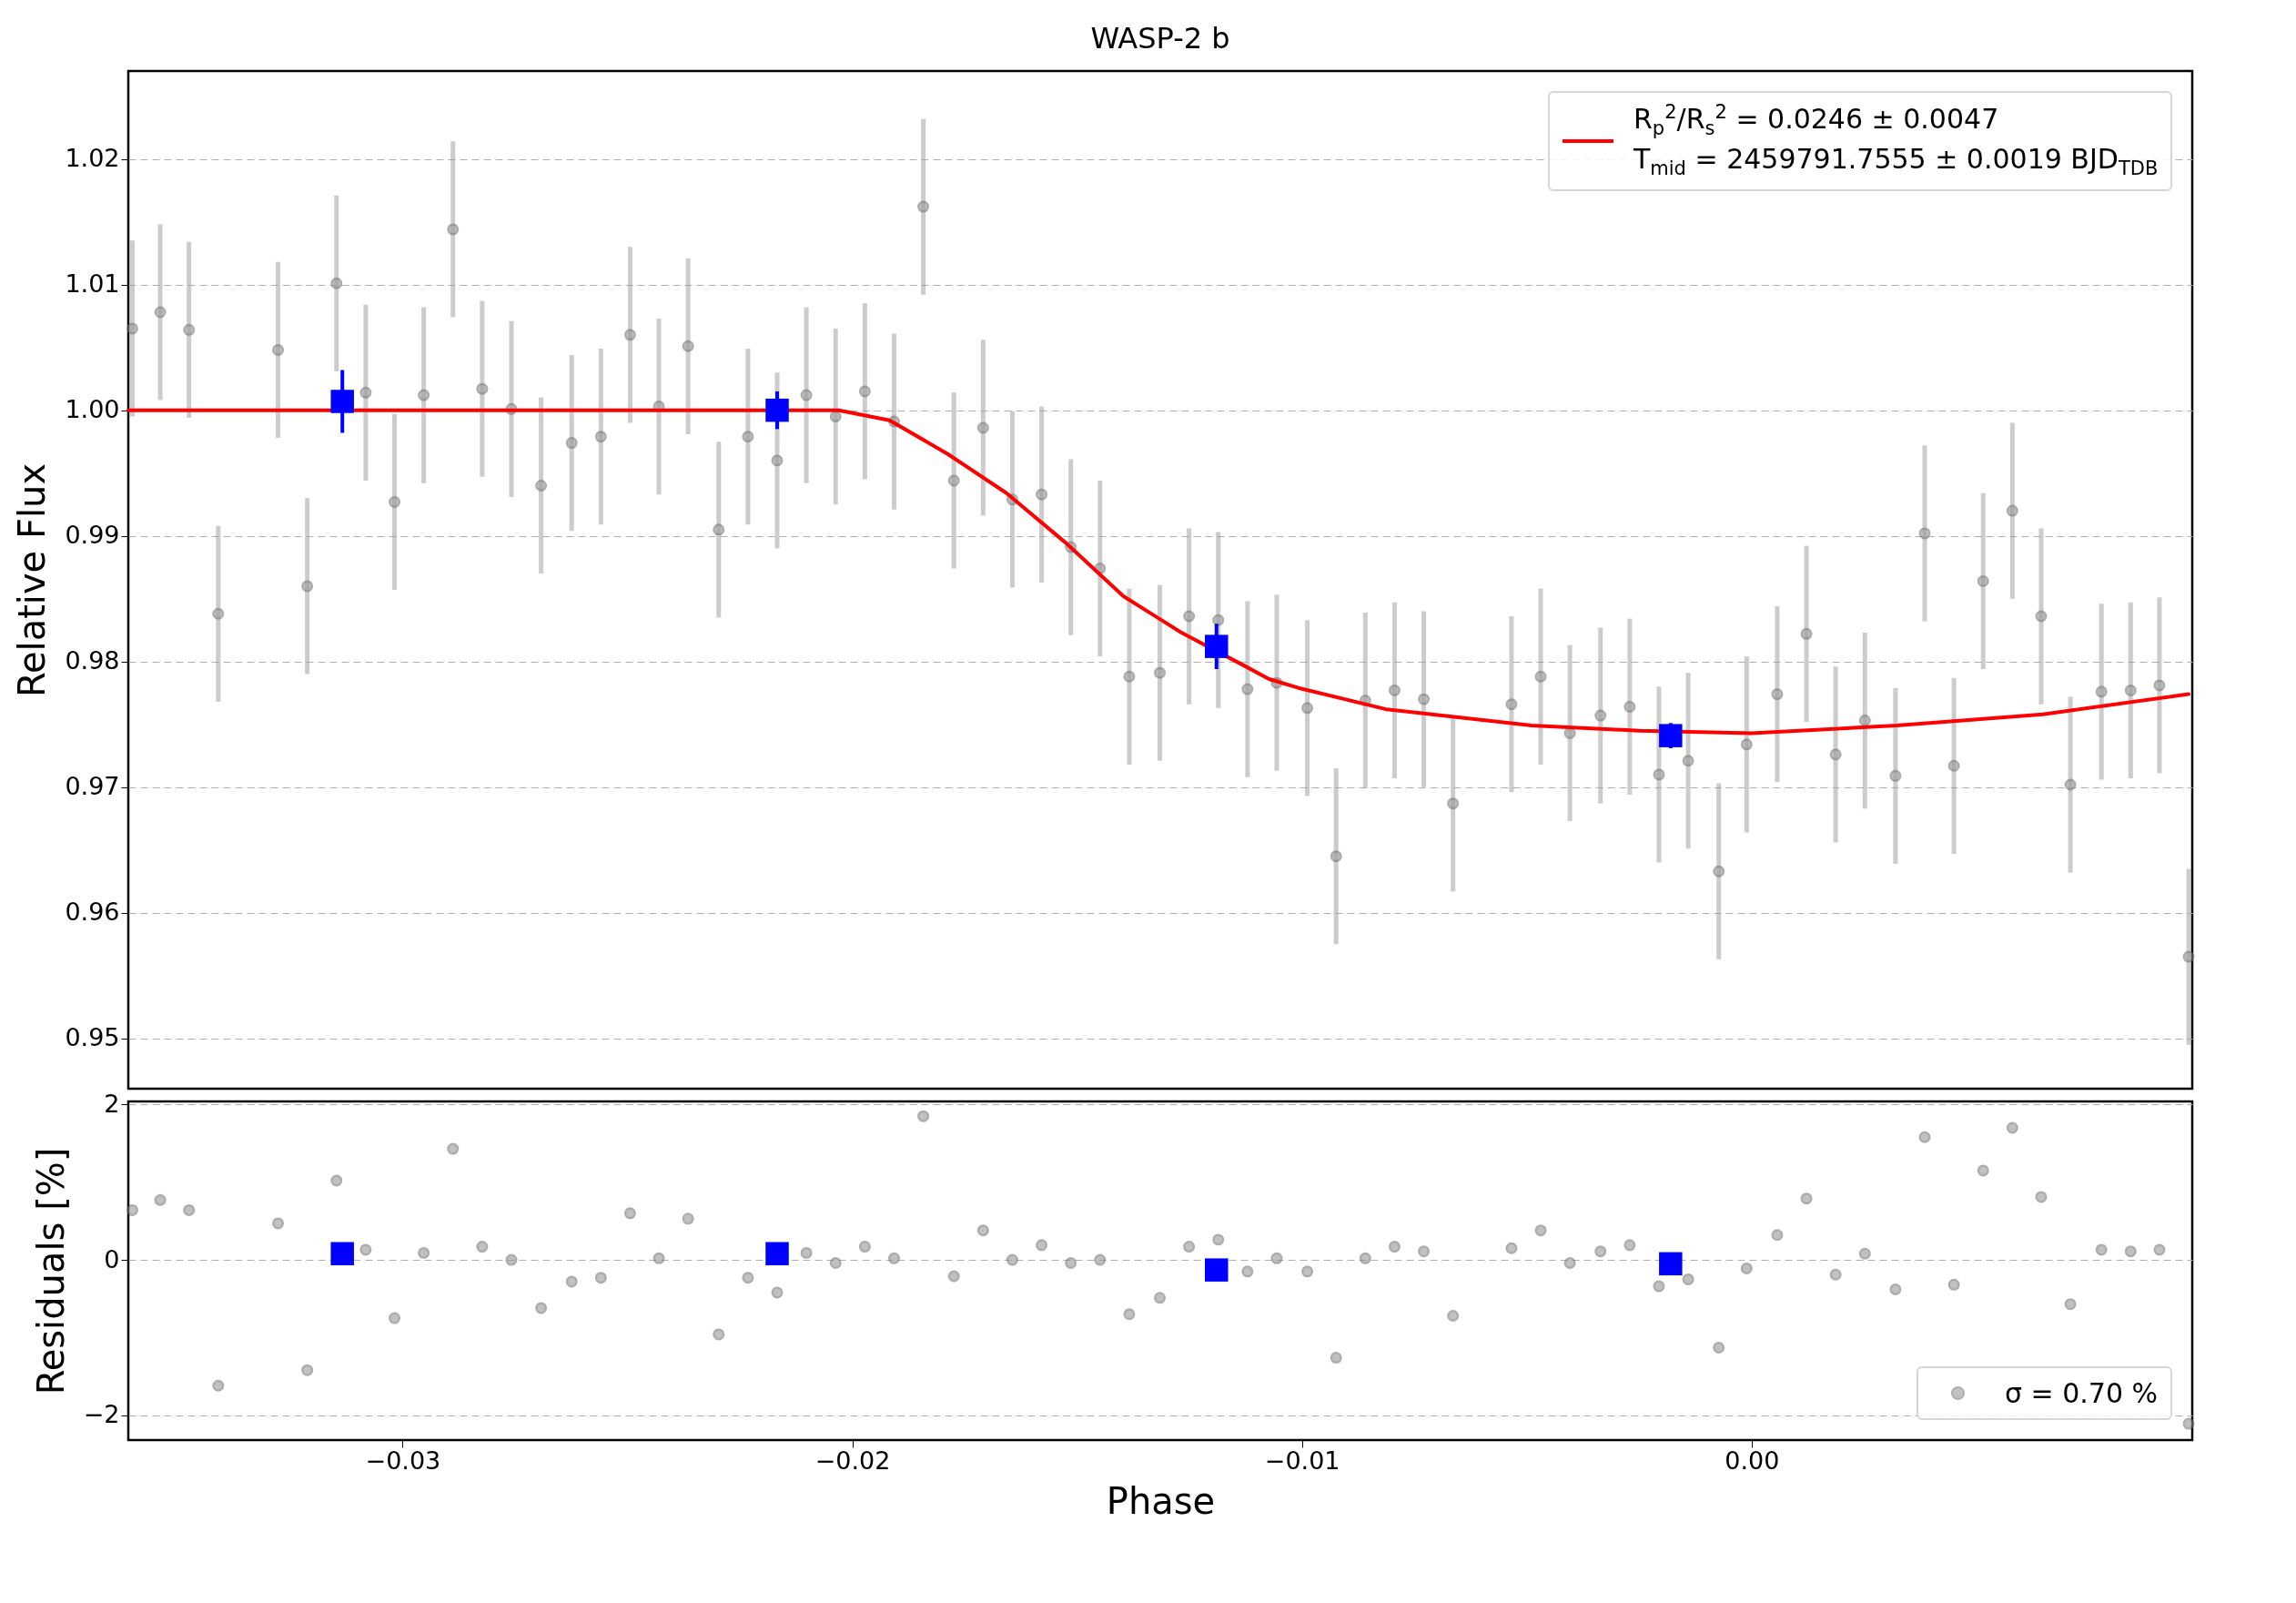 This screenshot has height=1603, width=2296. I want to click on y-tick-label: 1.00, so click(93, 409).